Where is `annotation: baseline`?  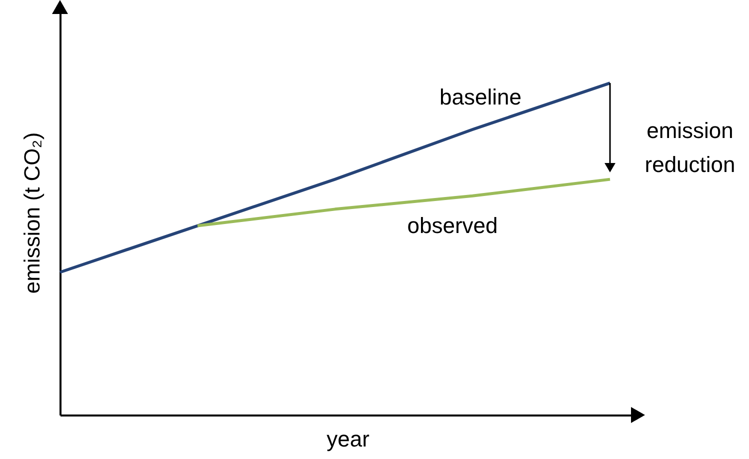 annotation: baseline is located at coordinates (481, 97).